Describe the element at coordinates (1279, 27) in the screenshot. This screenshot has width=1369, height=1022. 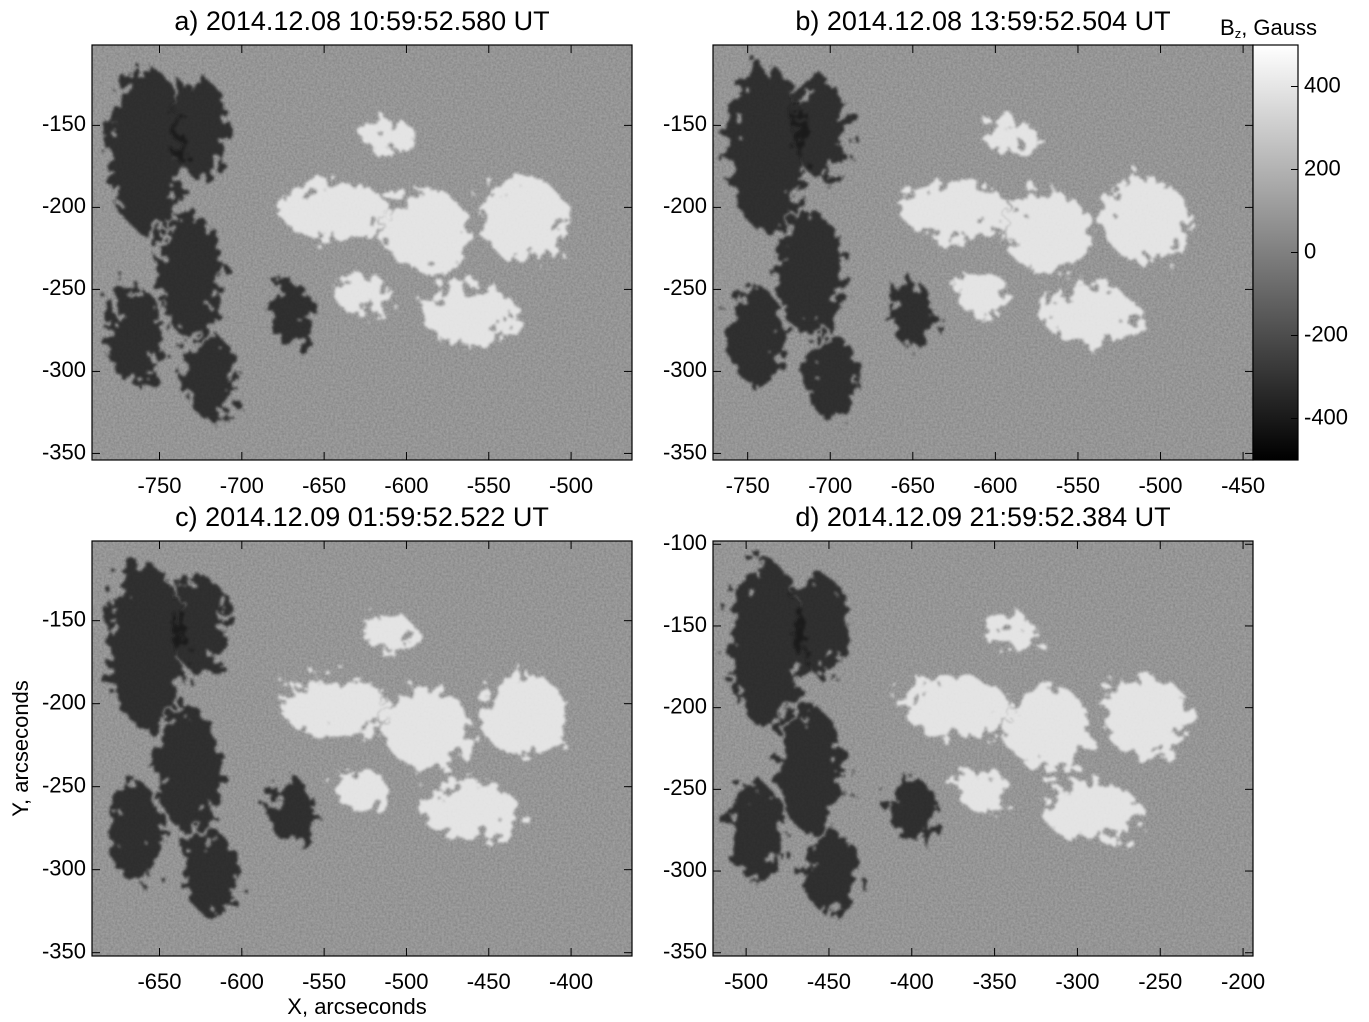
I see `colorbar-label-part: , Gauss` at that location.